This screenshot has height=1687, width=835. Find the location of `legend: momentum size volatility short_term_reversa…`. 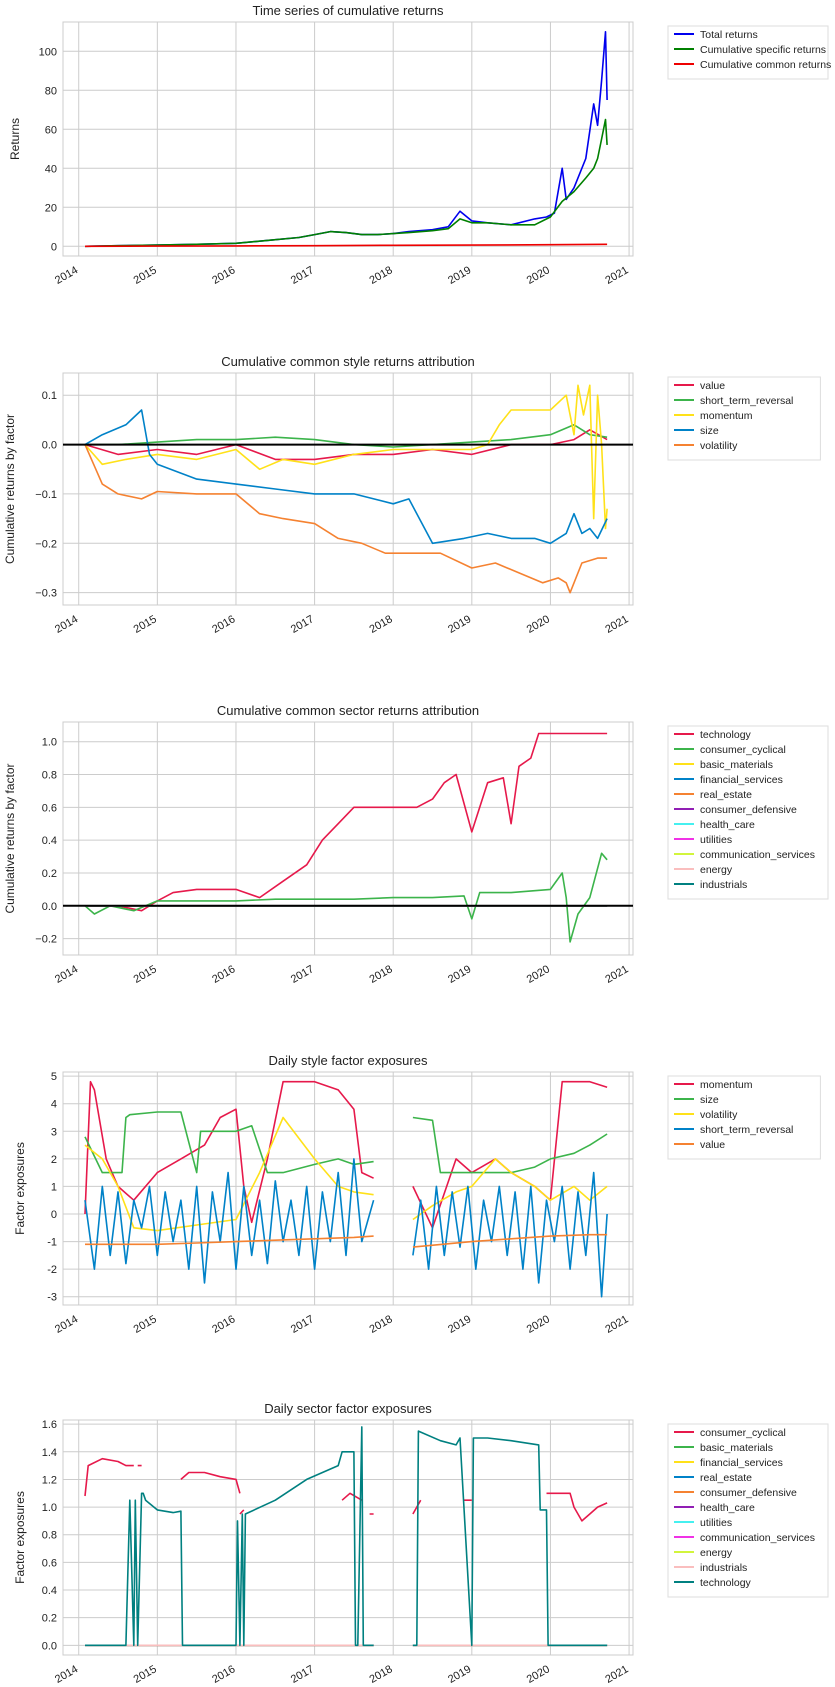

legend: momentum size volatility short_term_reversa… is located at coordinates (744, 1117).